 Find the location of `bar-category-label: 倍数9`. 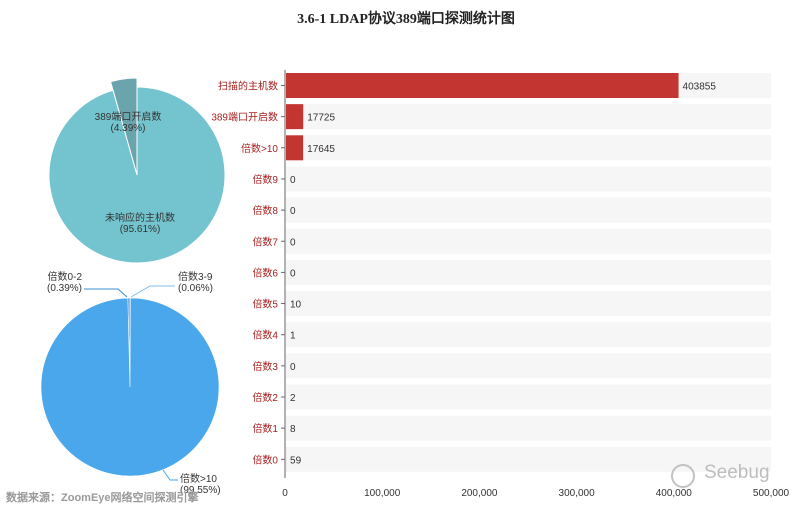

bar-category-label: 倍数9 is located at coordinates (265, 179).